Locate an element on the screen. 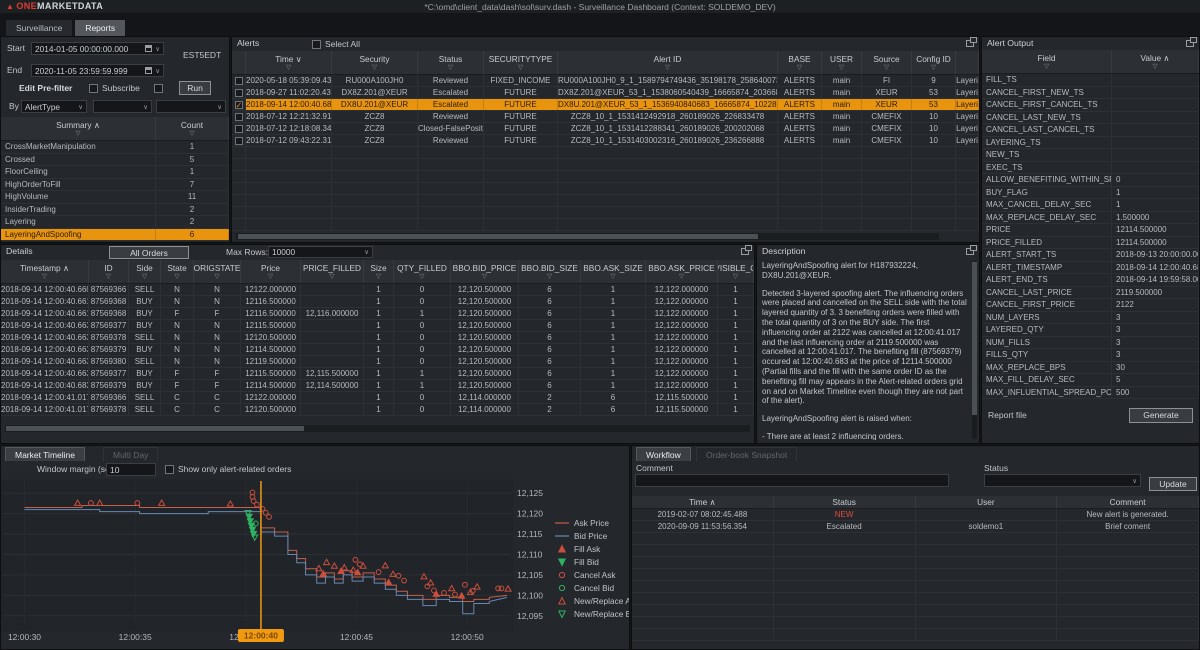 Image resolution: width=1200 pixels, height=650 pixels. table-row: ALERT_END_TS 2018-09-14 19:59:58.000 is located at coordinates (1090, 280).